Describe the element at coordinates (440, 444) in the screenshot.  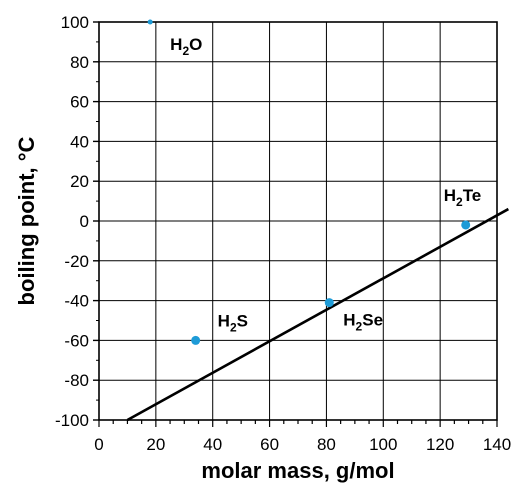
I see `x-tick-label: 120` at that location.